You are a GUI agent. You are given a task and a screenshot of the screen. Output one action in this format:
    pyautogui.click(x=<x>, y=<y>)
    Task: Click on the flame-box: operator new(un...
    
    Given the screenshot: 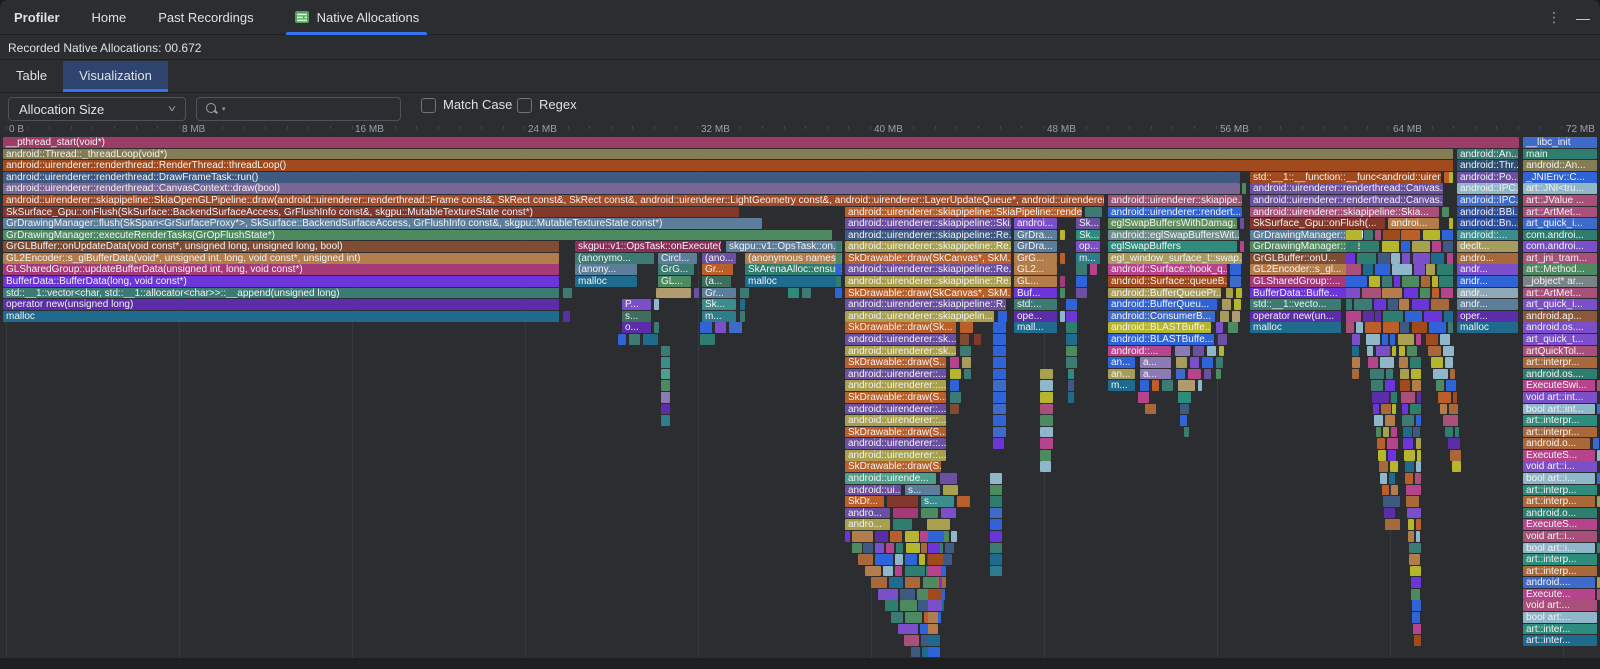 What is the action you would take?
    pyautogui.click(x=1295, y=316)
    